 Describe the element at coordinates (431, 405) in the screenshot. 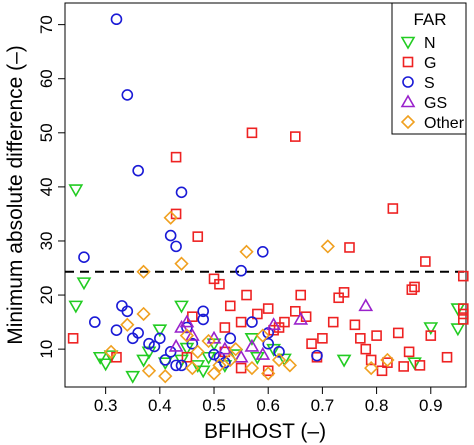

I see `x-tick-label: 0.9` at that location.